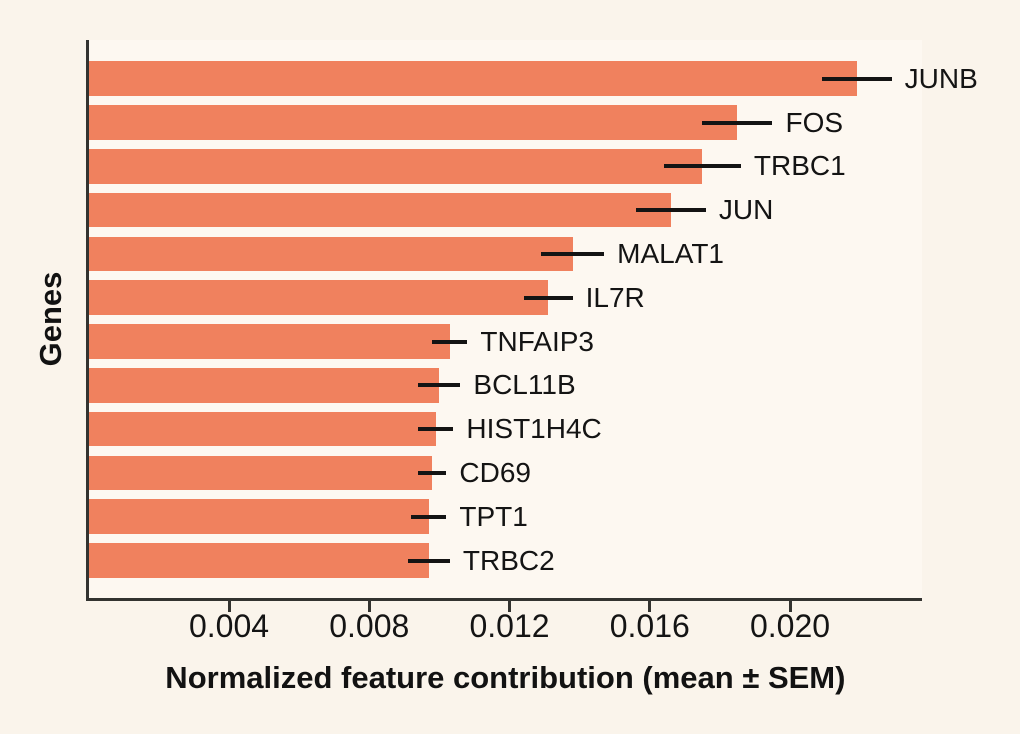 The image size is (1020, 734). What do you see at coordinates (369, 606) in the screenshot?
I see `x-tick-0.008` at bounding box center [369, 606].